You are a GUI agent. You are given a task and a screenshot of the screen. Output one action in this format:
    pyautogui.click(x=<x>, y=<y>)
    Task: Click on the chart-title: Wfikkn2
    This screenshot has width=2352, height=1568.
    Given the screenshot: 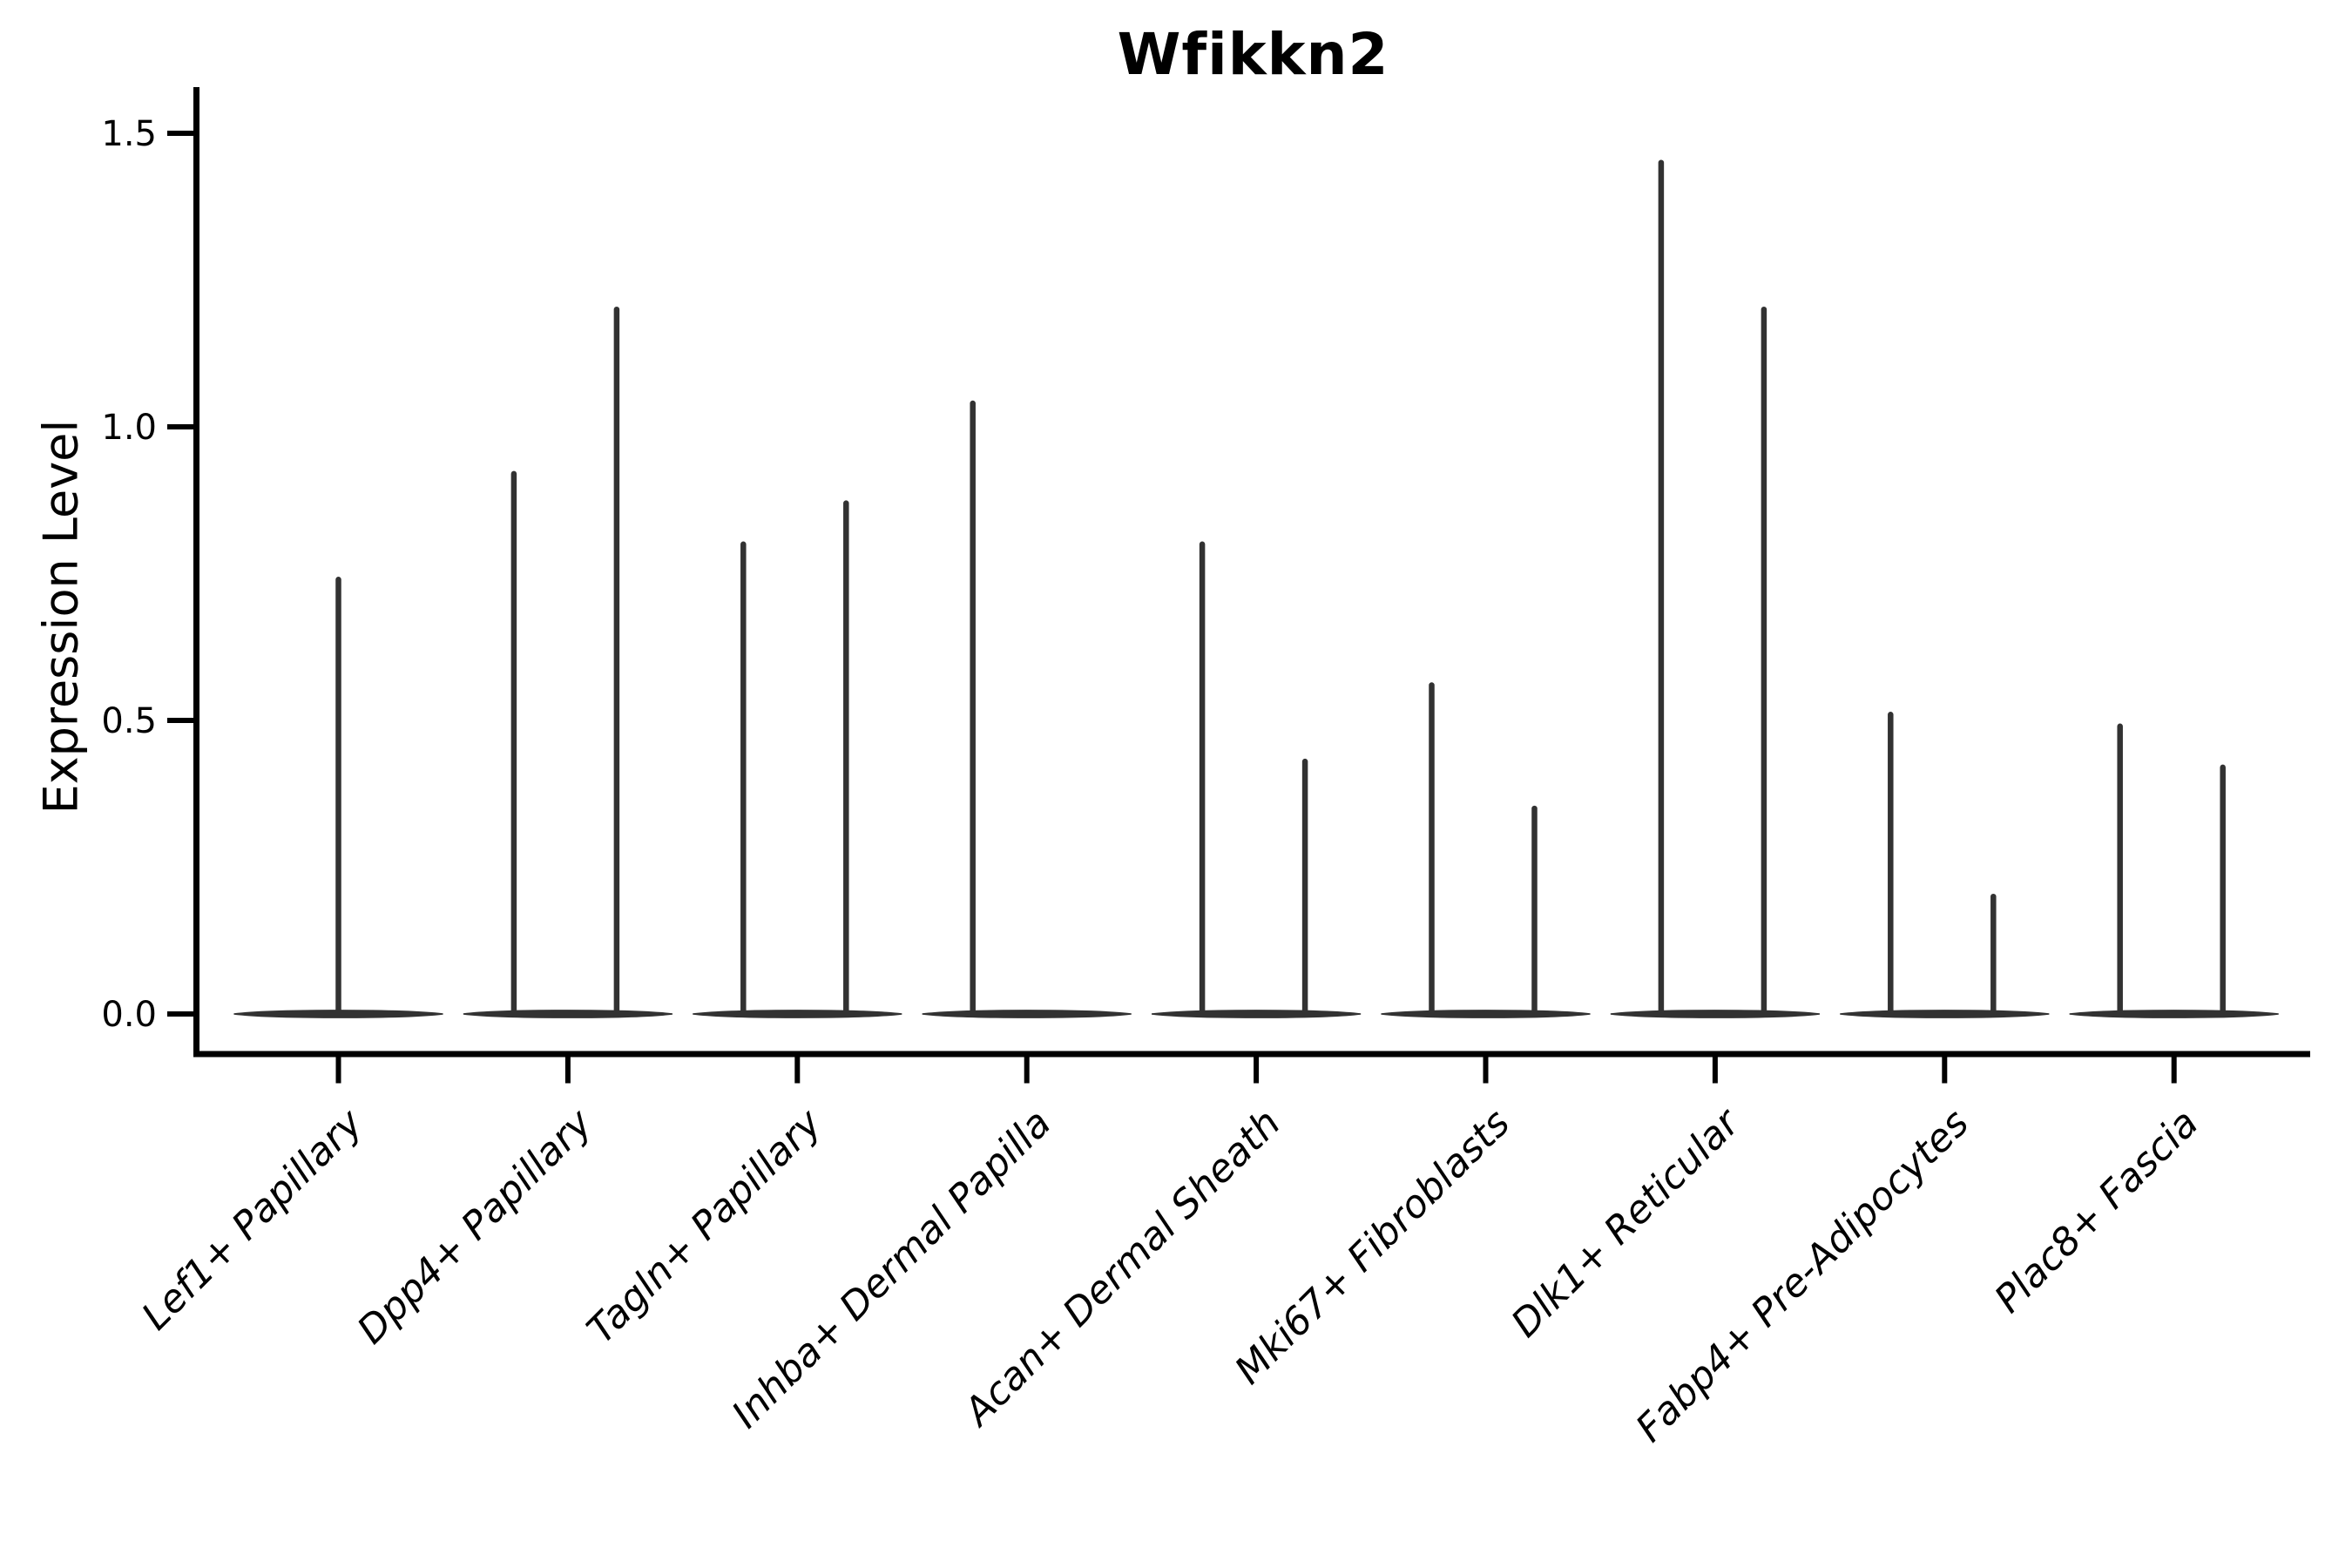 What is the action you would take?
    pyautogui.click(x=1253, y=54)
    